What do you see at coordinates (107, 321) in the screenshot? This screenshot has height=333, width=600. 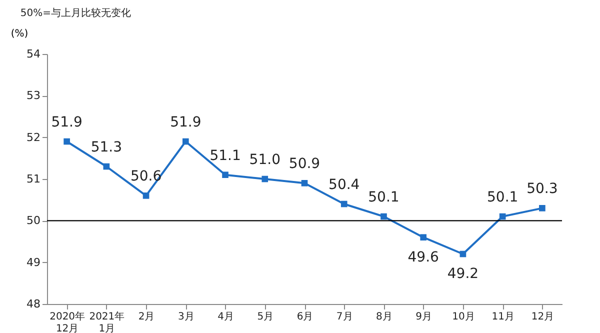 I see `x-tick-label: 2021年 1月` at bounding box center [107, 321].